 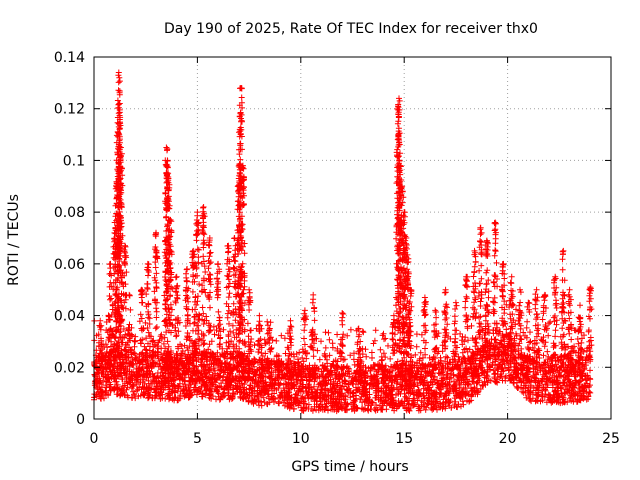 What do you see at coordinates (69, 368) in the screenshot?
I see `y-tick-label: 0.02` at bounding box center [69, 368].